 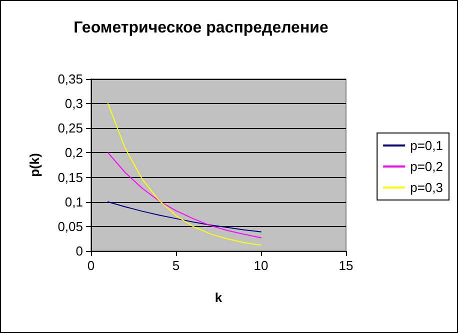 I want to click on x-tick-label: 0, so click(x=91, y=265).